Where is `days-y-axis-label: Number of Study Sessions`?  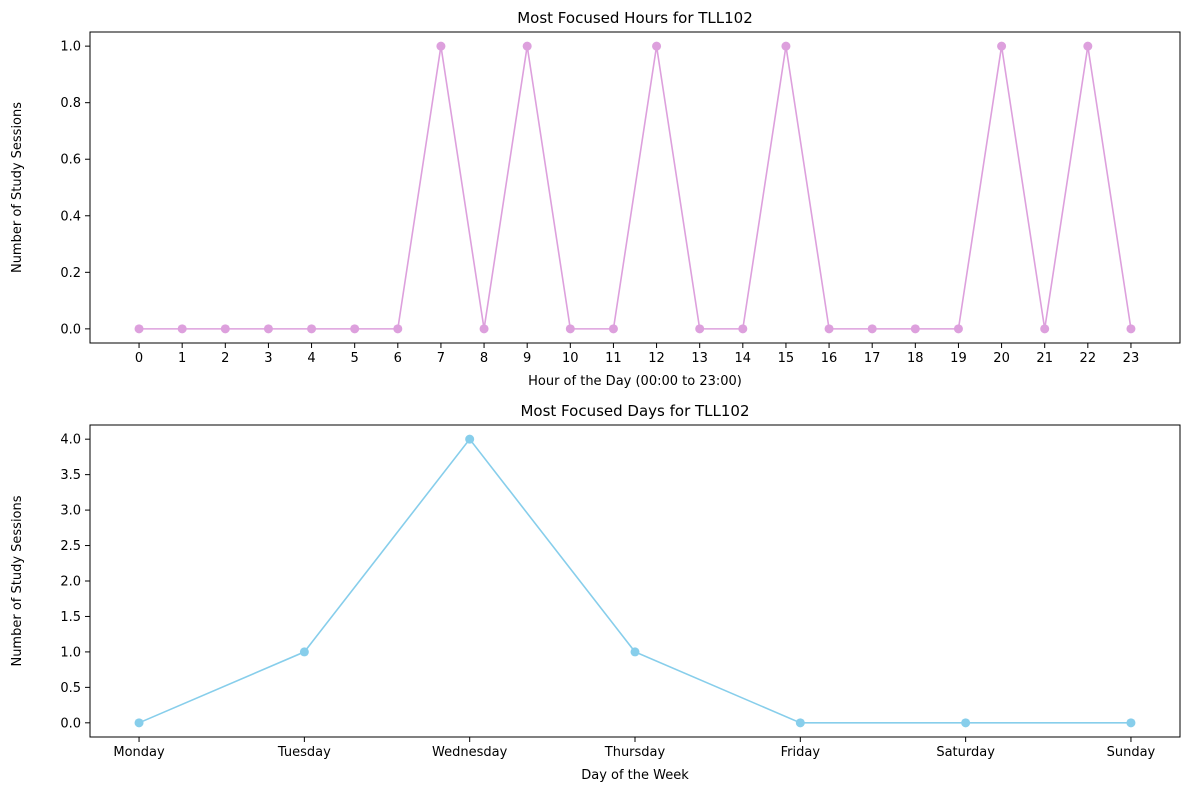
days-y-axis-label: Number of Study Sessions is located at coordinates (17, 580).